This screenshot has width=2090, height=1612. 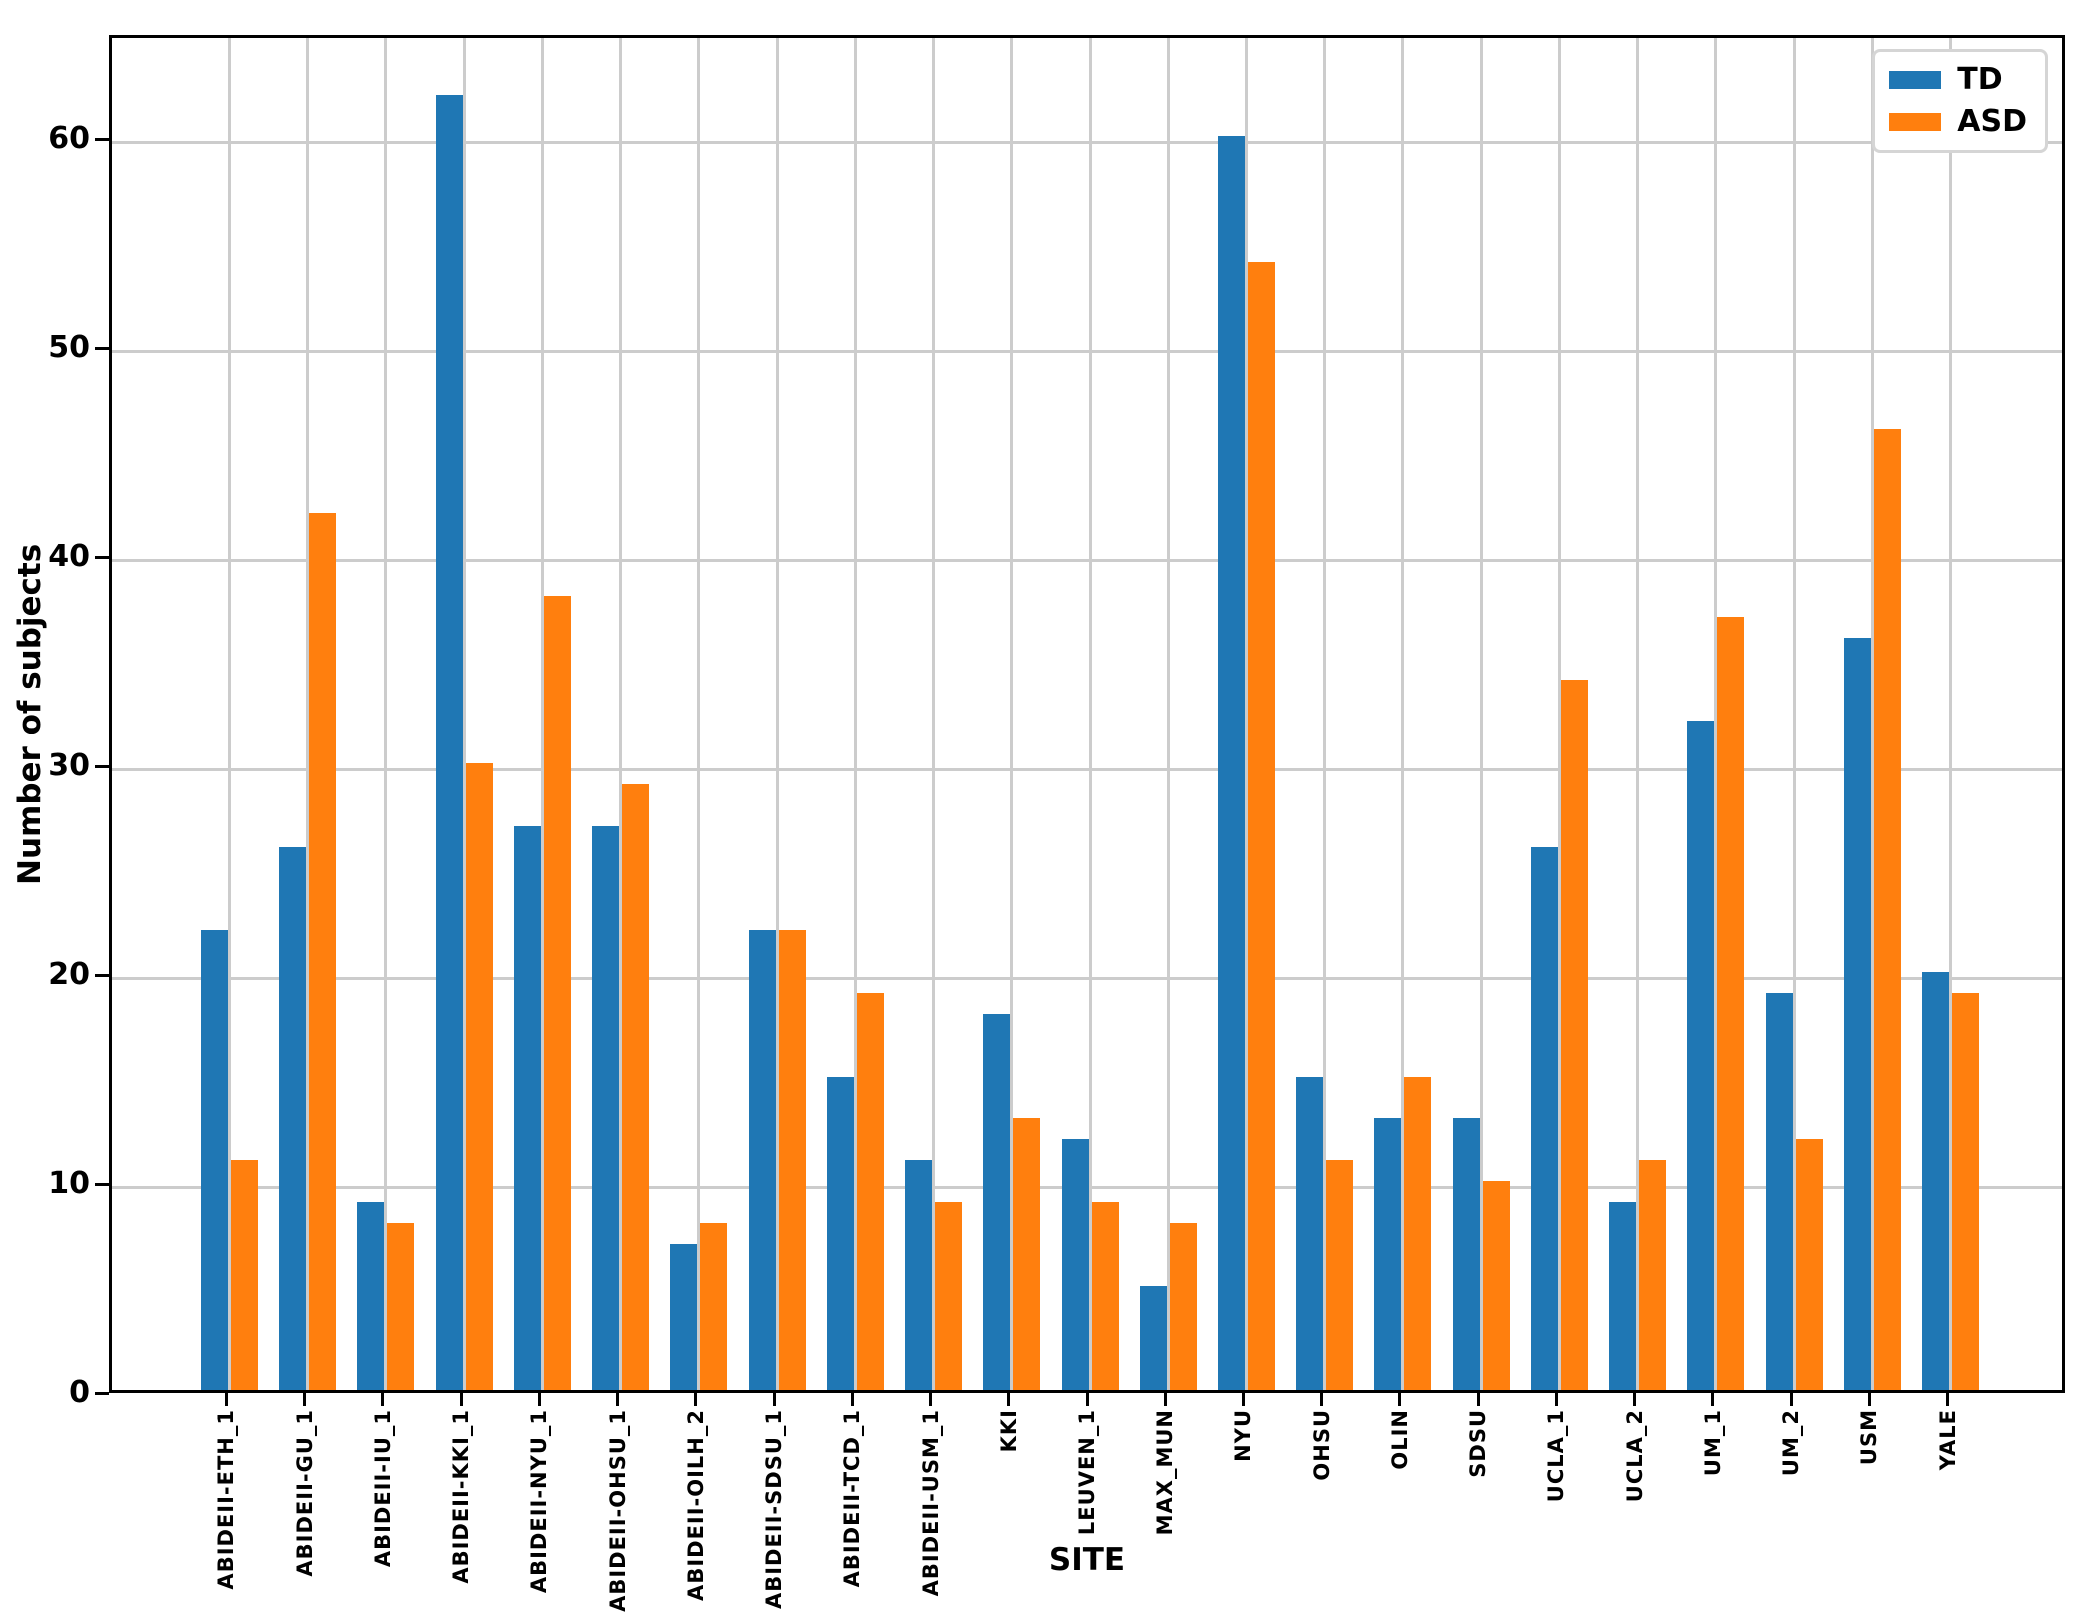 I want to click on x-tick-label: ABIDEII-OILH_2, so click(x=695, y=1505).